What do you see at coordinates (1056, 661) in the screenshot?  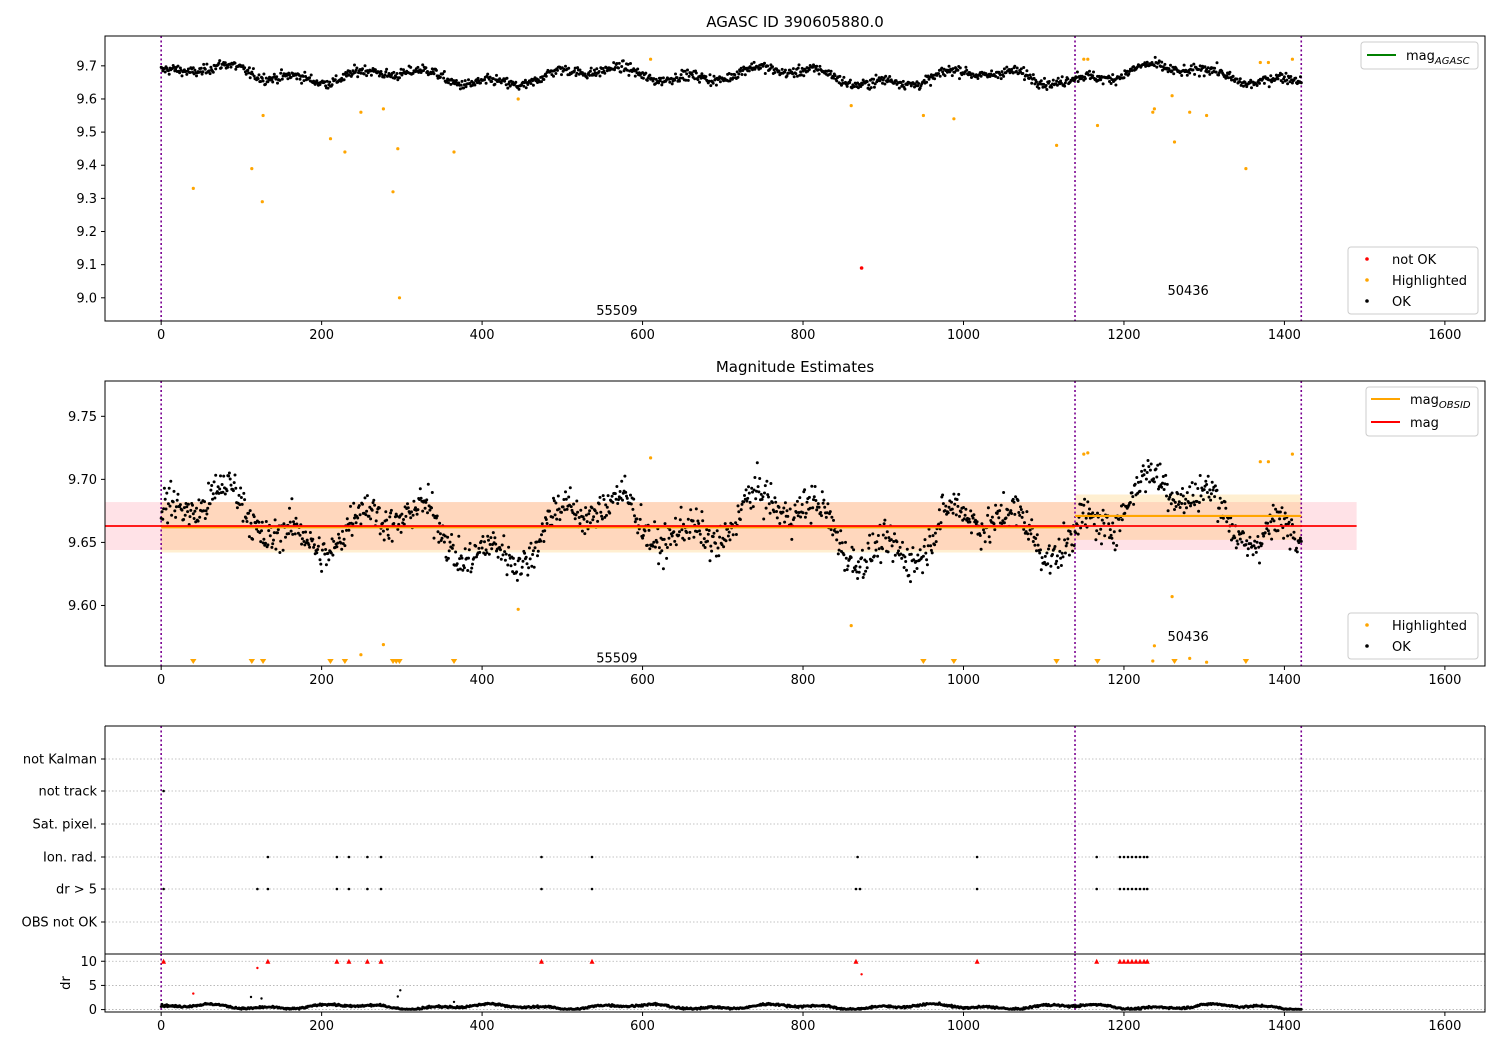 I see `below-range-marker` at bounding box center [1056, 661].